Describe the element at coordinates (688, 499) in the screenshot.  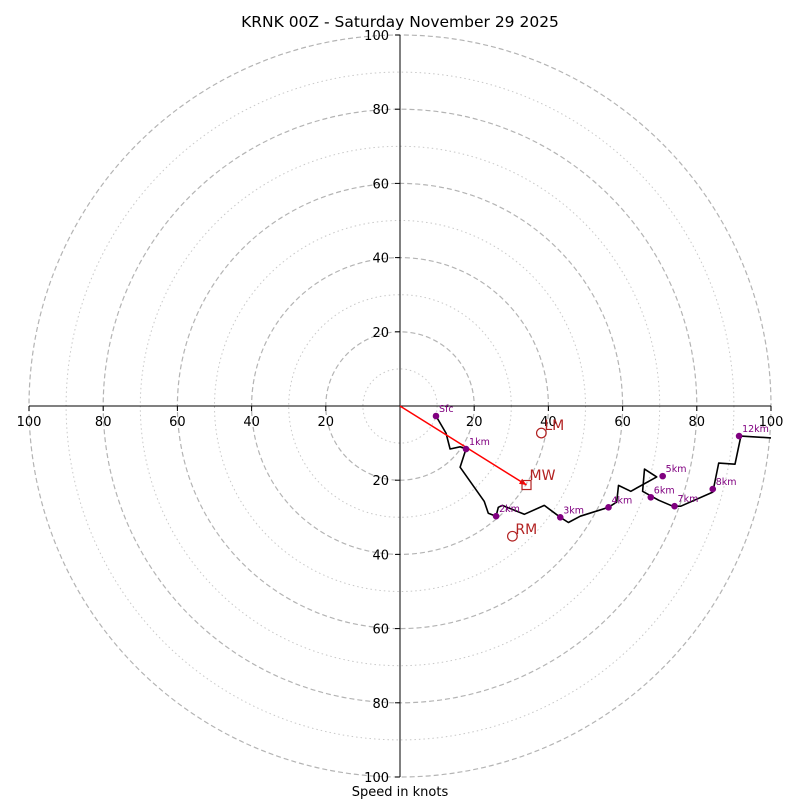
I see `height-label-7km: 7km` at that location.